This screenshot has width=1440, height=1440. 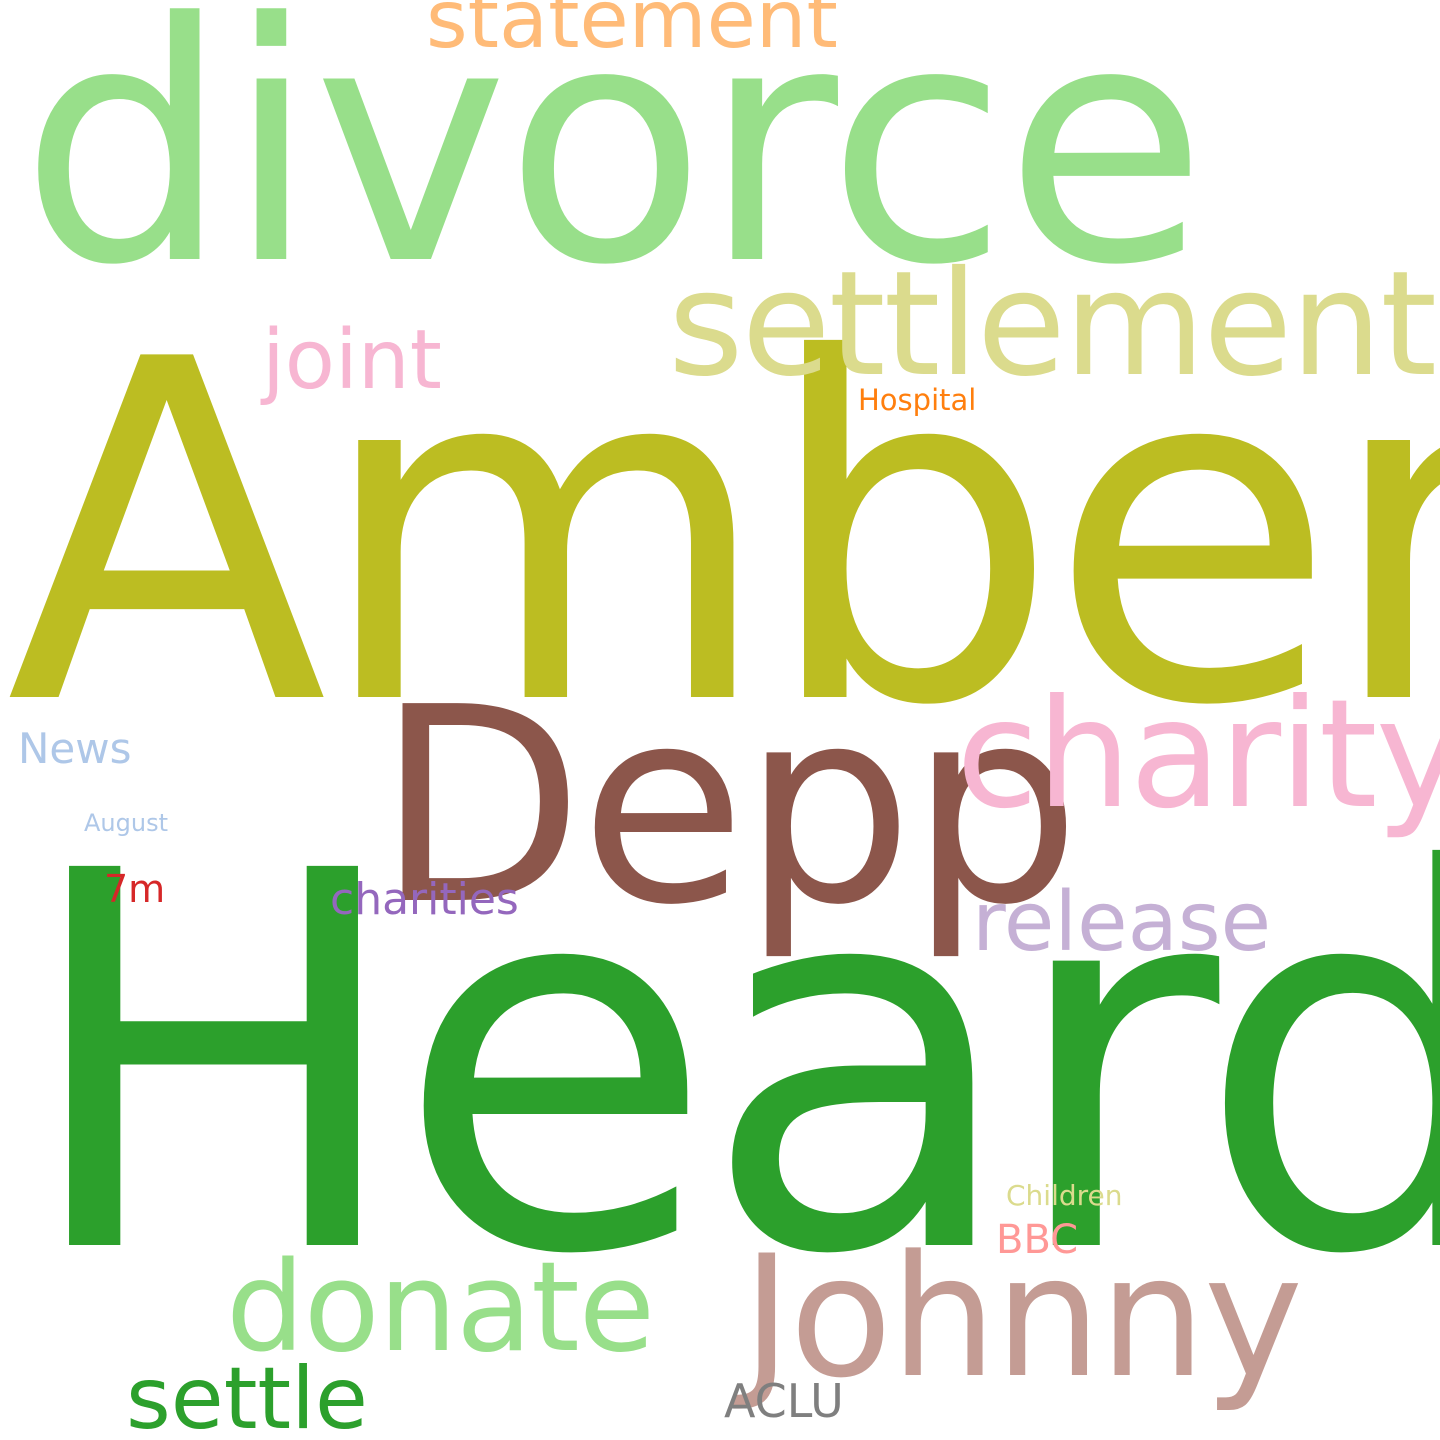 I want to click on word-bbc: BBC, so click(x=1037, y=1240).